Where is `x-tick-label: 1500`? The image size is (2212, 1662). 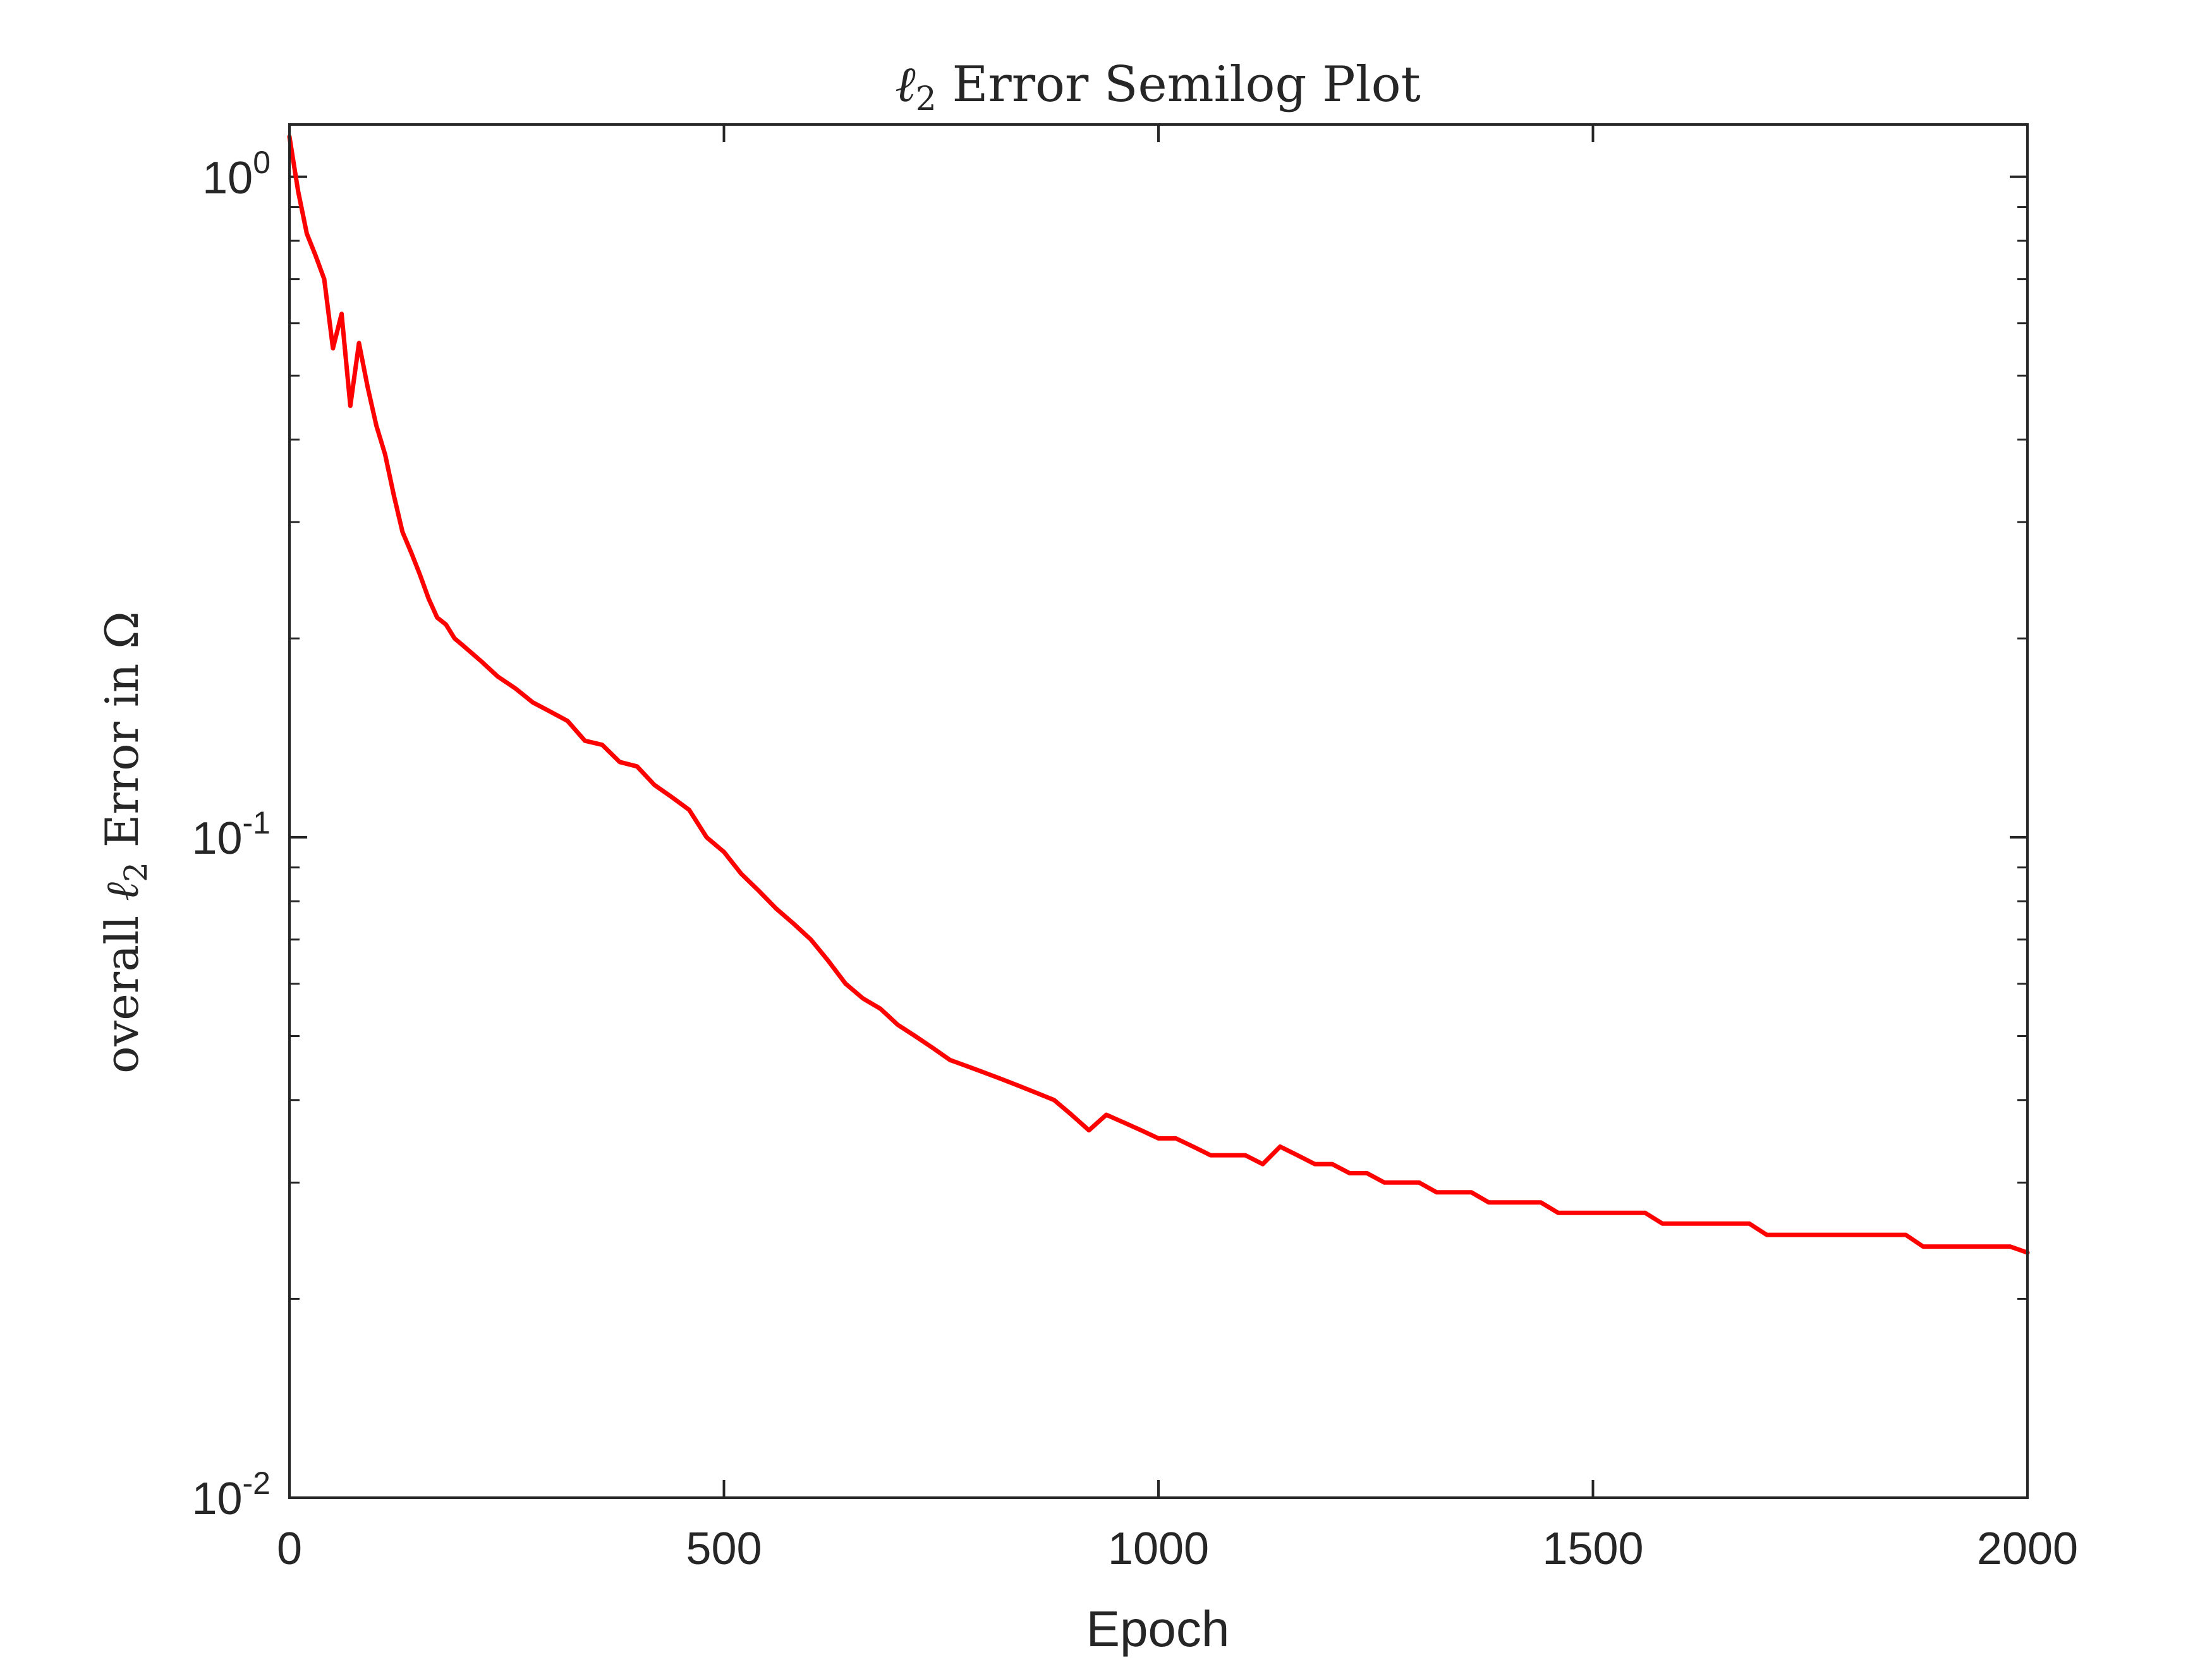 x-tick-label: 1500 is located at coordinates (1592, 1549).